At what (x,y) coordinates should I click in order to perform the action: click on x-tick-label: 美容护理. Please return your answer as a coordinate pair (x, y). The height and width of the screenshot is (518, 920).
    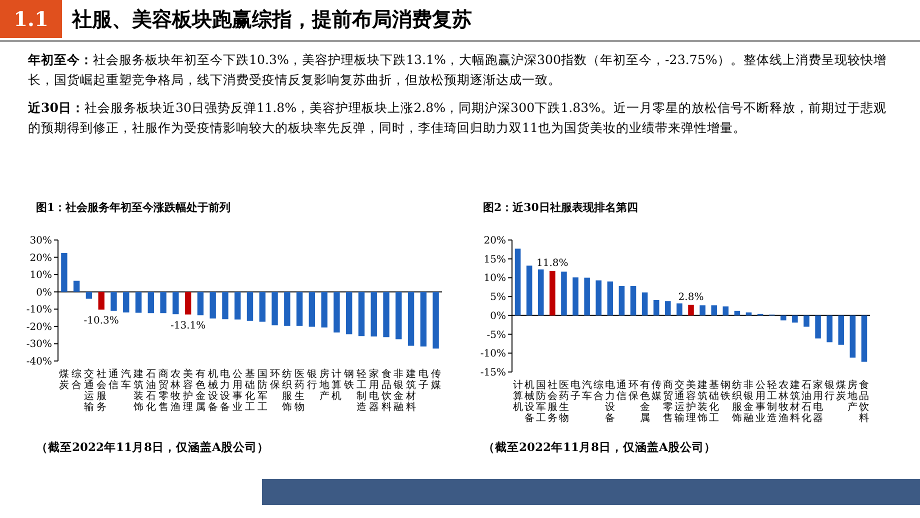
    Looking at the image, I should click on (188, 390).